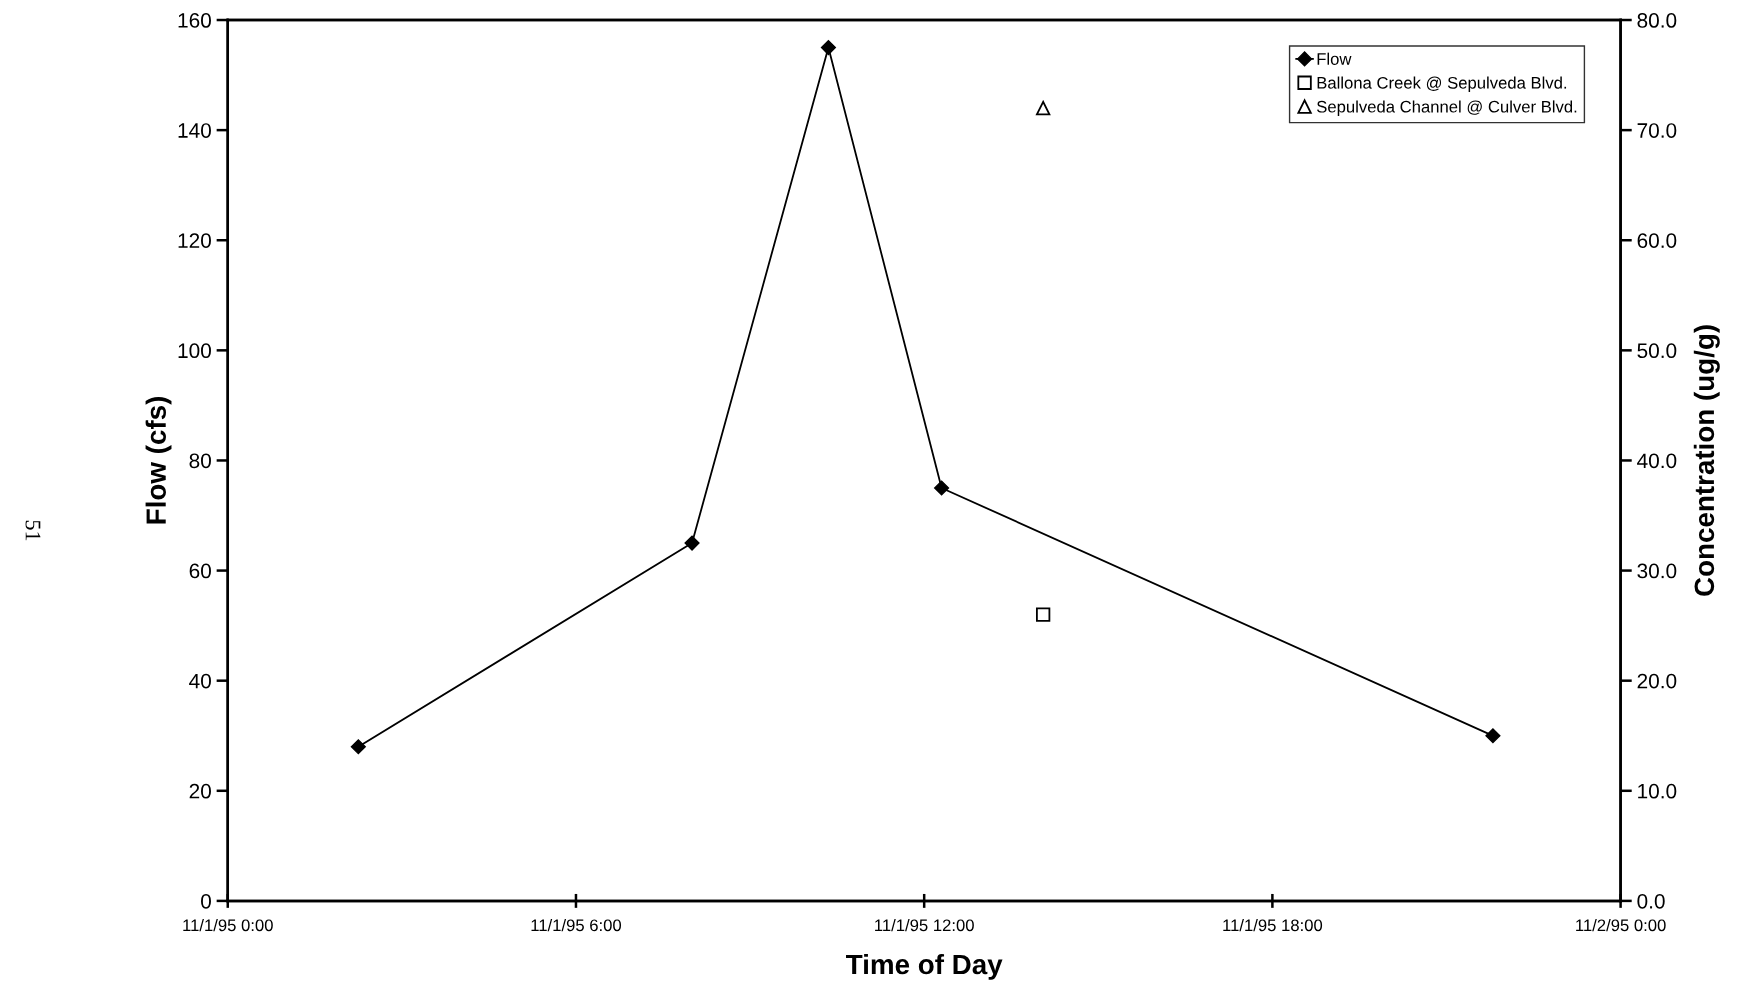  What do you see at coordinates (194, 351) in the screenshot?
I see `y-tick-label: 100` at bounding box center [194, 351].